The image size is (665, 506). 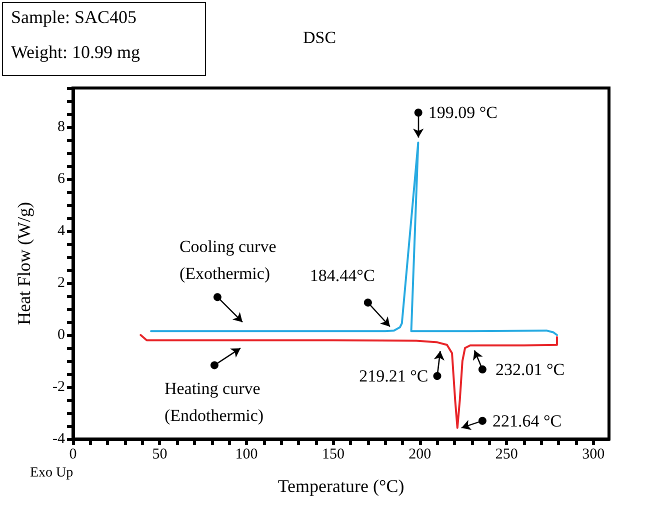 What do you see at coordinates (342, 276) in the screenshot?
I see `annotation: 184.44°C` at bounding box center [342, 276].